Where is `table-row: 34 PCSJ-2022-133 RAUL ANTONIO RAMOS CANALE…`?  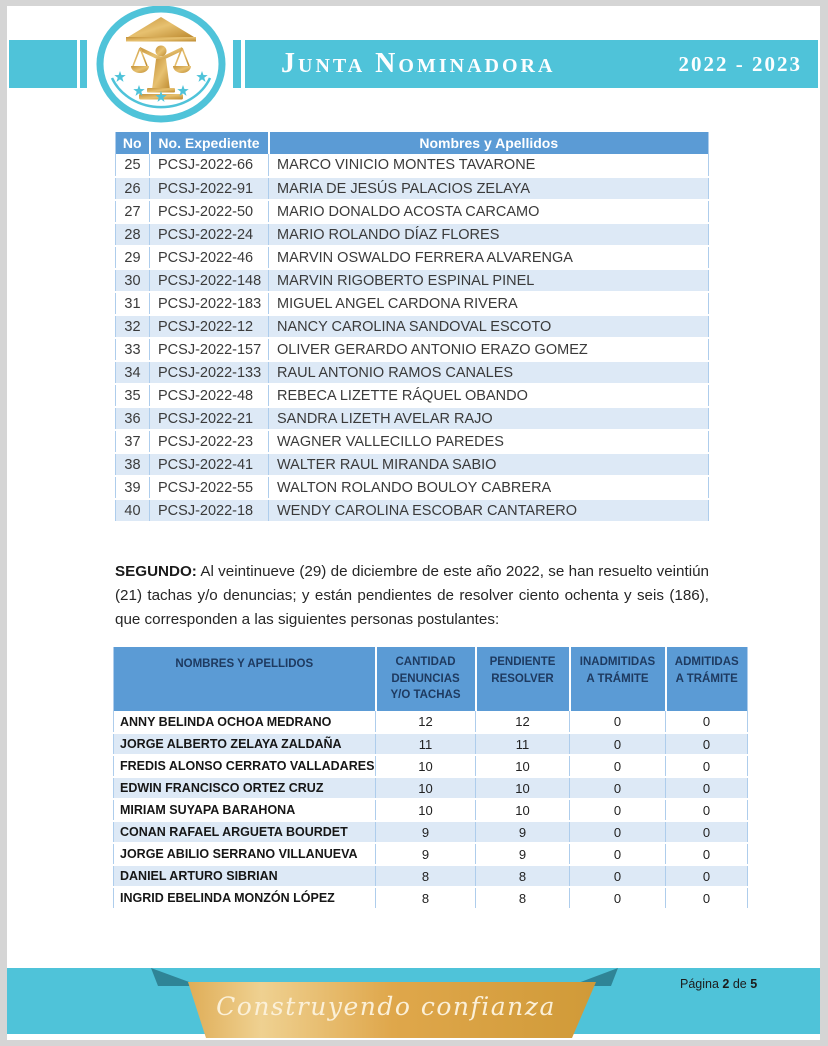
table-row: 34 PCSJ-2022-133 RAUL ANTONIO RAMOS CANALE… is located at coordinates (412, 373).